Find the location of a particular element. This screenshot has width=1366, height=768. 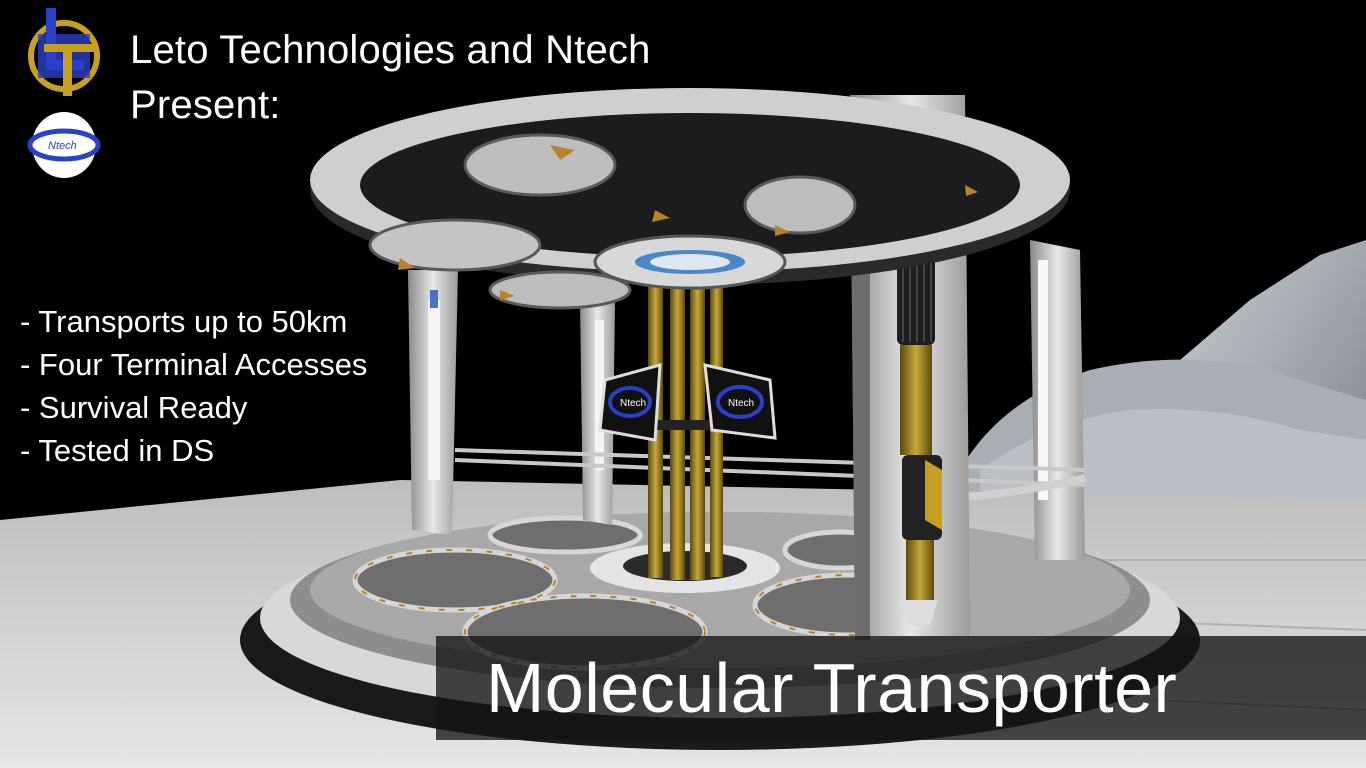

feature-item: - Transports up to 50km is located at coordinates (184, 321).